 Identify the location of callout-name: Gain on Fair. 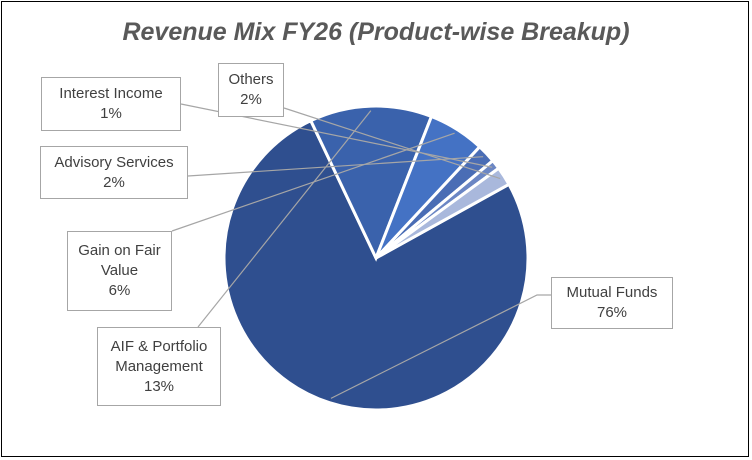
(119, 250).